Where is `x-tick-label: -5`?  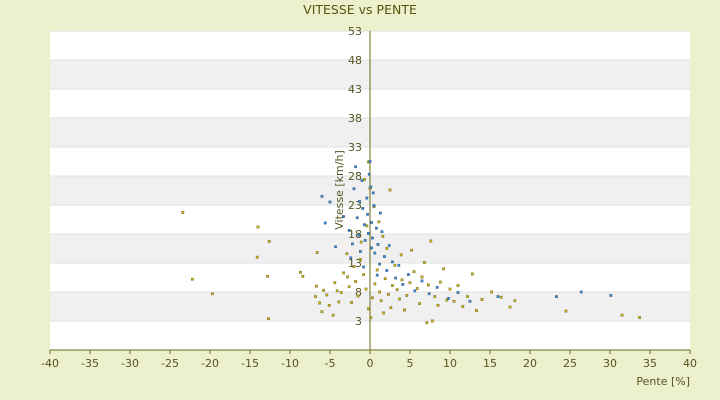 x-tick-label: -5 is located at coordinates (330, 363).